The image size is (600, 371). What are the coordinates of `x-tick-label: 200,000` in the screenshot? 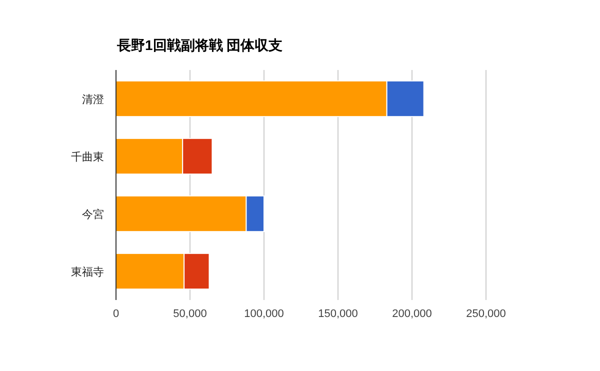 It's located at (412, 314).